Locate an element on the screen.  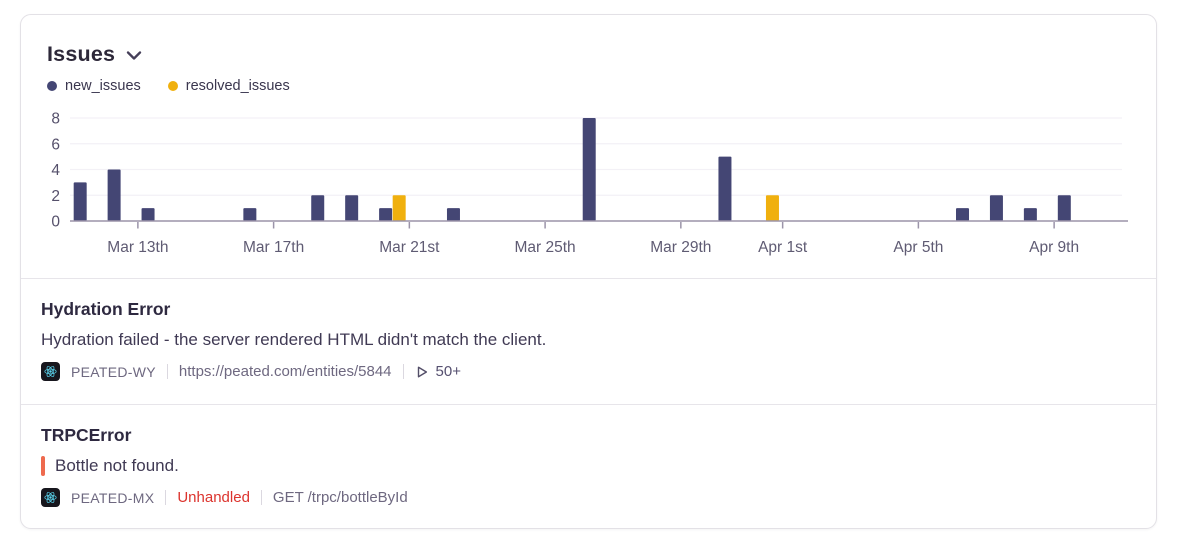
x-axis-label: Mar 17th is located at coordinates (273, 247).